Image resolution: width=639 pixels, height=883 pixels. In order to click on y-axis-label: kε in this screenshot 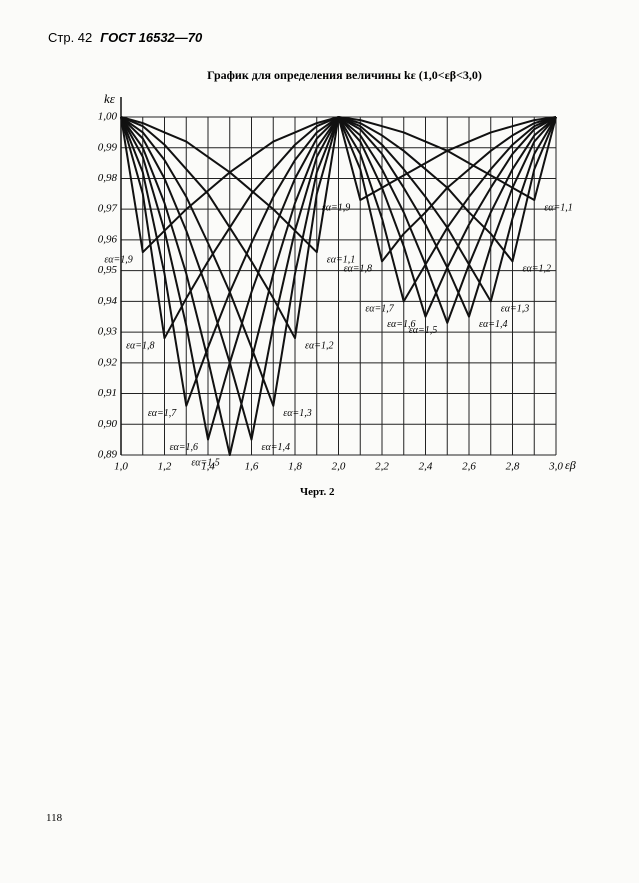, I will do `click(110, 98)`.